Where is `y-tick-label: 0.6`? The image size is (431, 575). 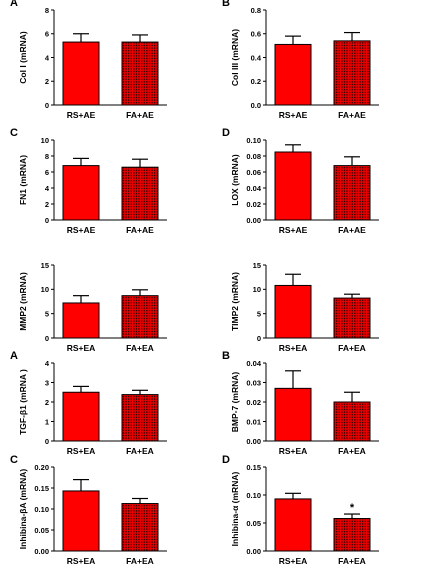
y-tick-label: 0.6 is located at coordinates (256, 34).